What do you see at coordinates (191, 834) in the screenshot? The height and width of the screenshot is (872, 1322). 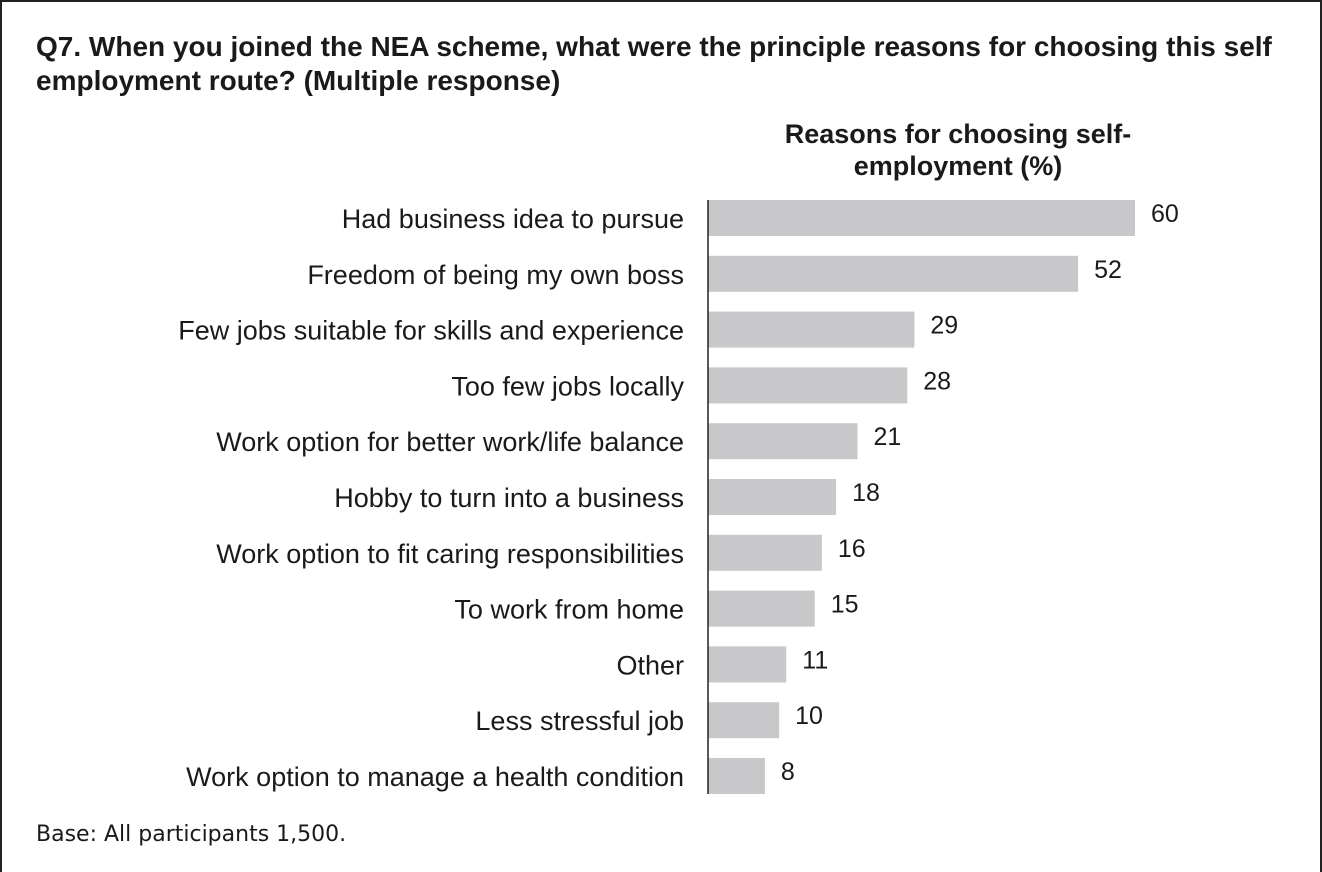 I see `base-note: Base: All participants 1,500.` at bounding box center [191, 834].